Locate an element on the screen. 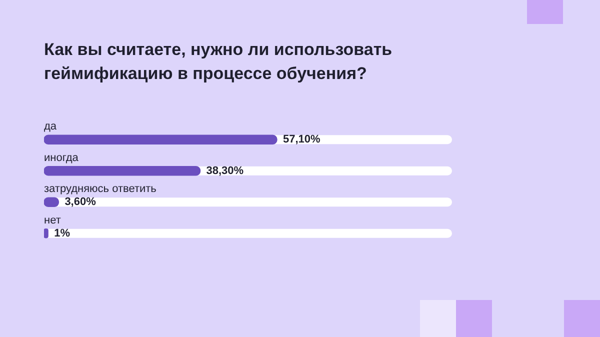 The image size is (600, 337). y-tick-label: затрудняюсь ответить is located at coordinates (100, 189).